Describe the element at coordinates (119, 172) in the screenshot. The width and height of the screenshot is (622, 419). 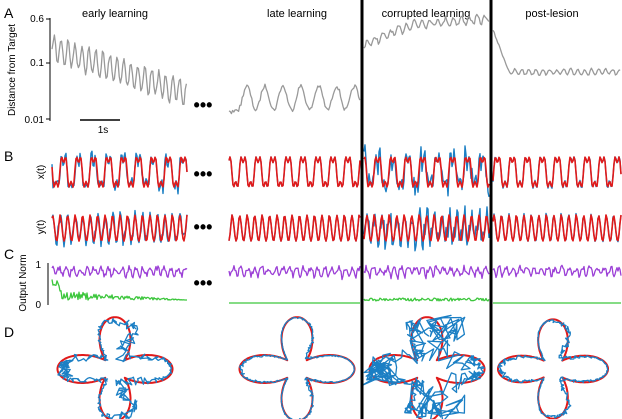
I see `xt-target-early` at that location.